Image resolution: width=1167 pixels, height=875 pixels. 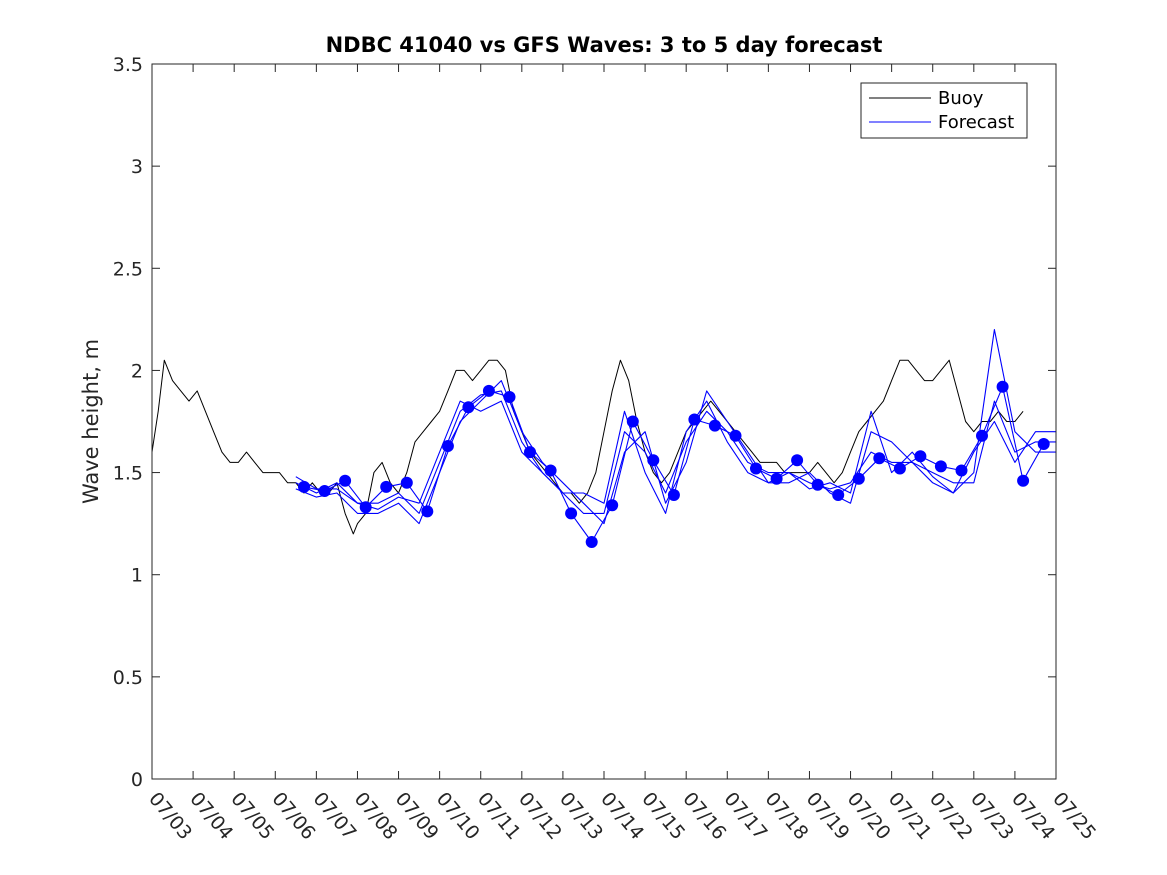 I want to click on legend-box, so click(x=944, y=110).